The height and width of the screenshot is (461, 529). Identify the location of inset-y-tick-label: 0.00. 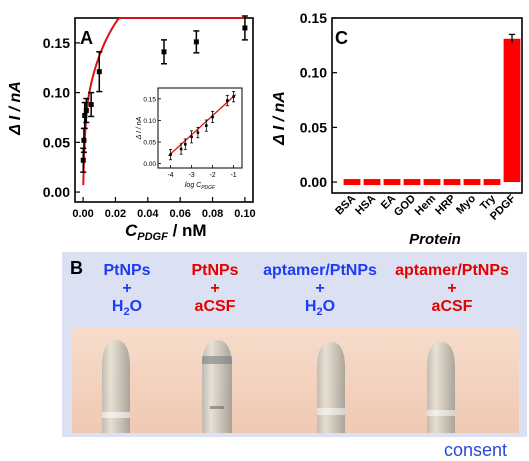
(149, 164).